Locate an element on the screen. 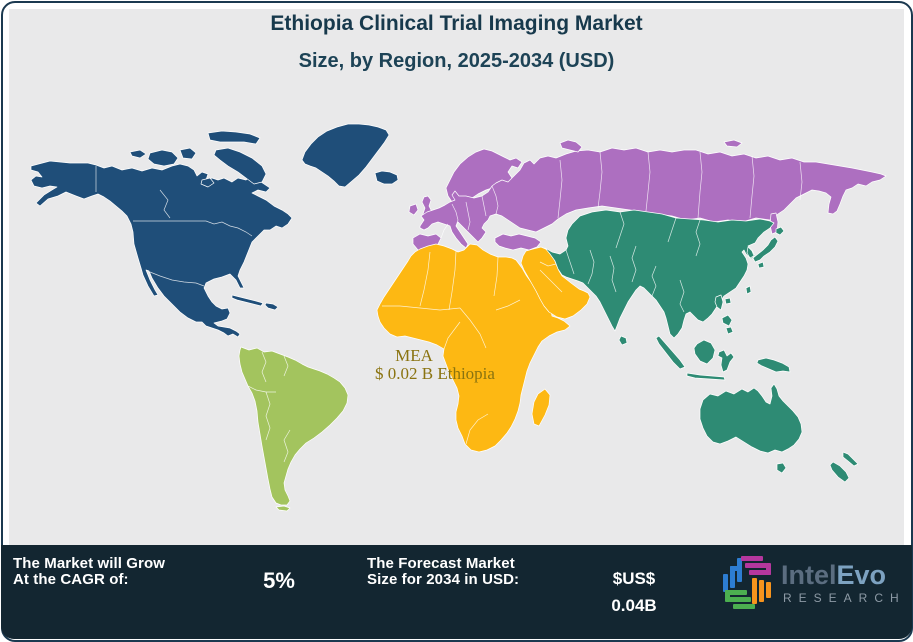 This screenshot has width=913, height=642. svg-text: RESEARCH is located at coordinates (844, 598).